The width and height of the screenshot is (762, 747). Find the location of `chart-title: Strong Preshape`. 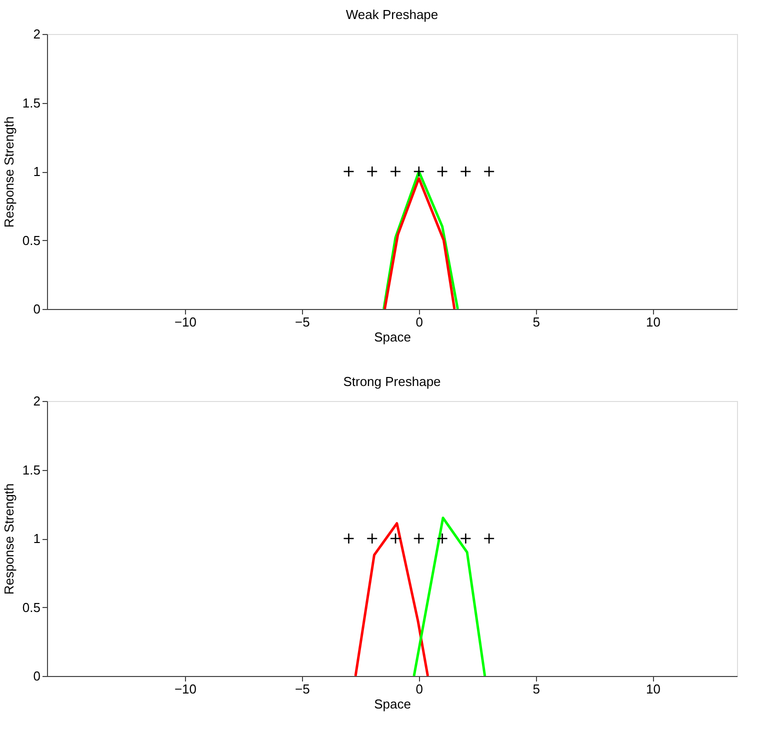

chart-title: Strong Preshape is located at coordinates (392, 381).